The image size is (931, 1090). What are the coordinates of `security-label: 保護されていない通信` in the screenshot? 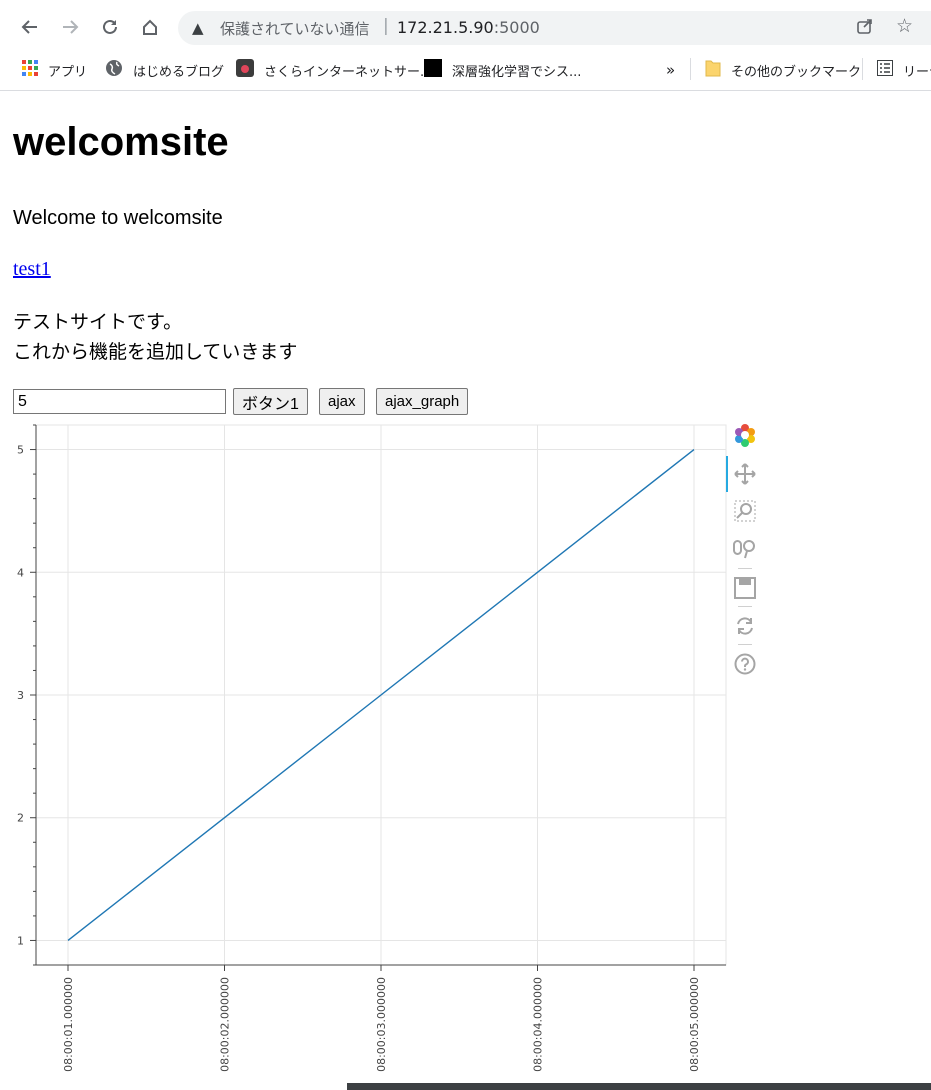 It's located at (295, 29).